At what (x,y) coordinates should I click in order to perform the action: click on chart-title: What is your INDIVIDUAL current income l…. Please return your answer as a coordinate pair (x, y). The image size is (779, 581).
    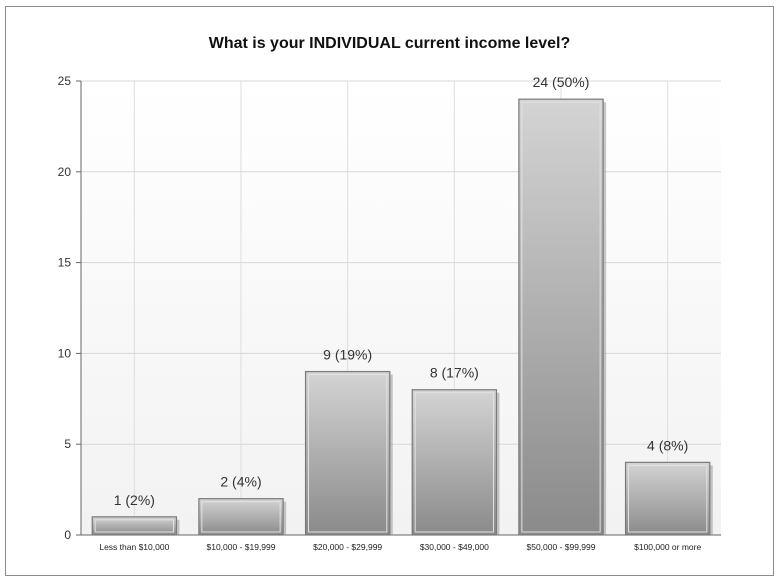
    Looking at the image, I should click on (389, 43).